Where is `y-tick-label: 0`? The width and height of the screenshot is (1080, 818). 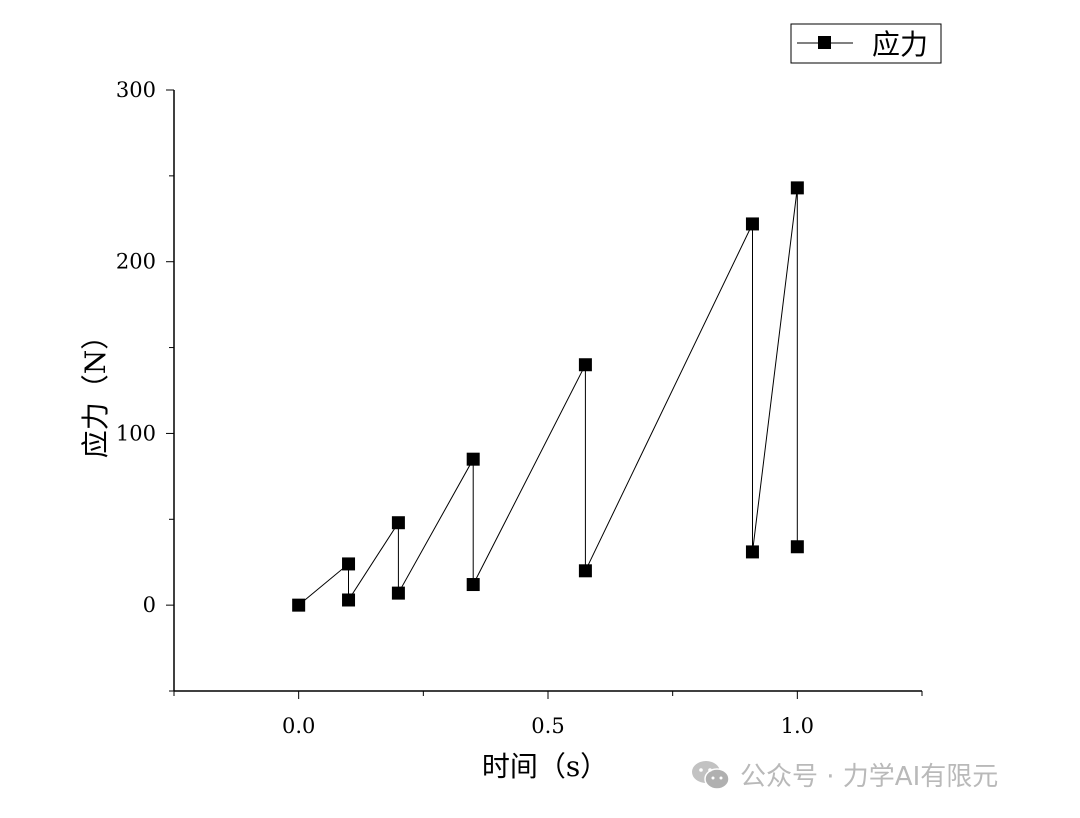 y-tick-label: 0 is located at coordinates (149, 605).